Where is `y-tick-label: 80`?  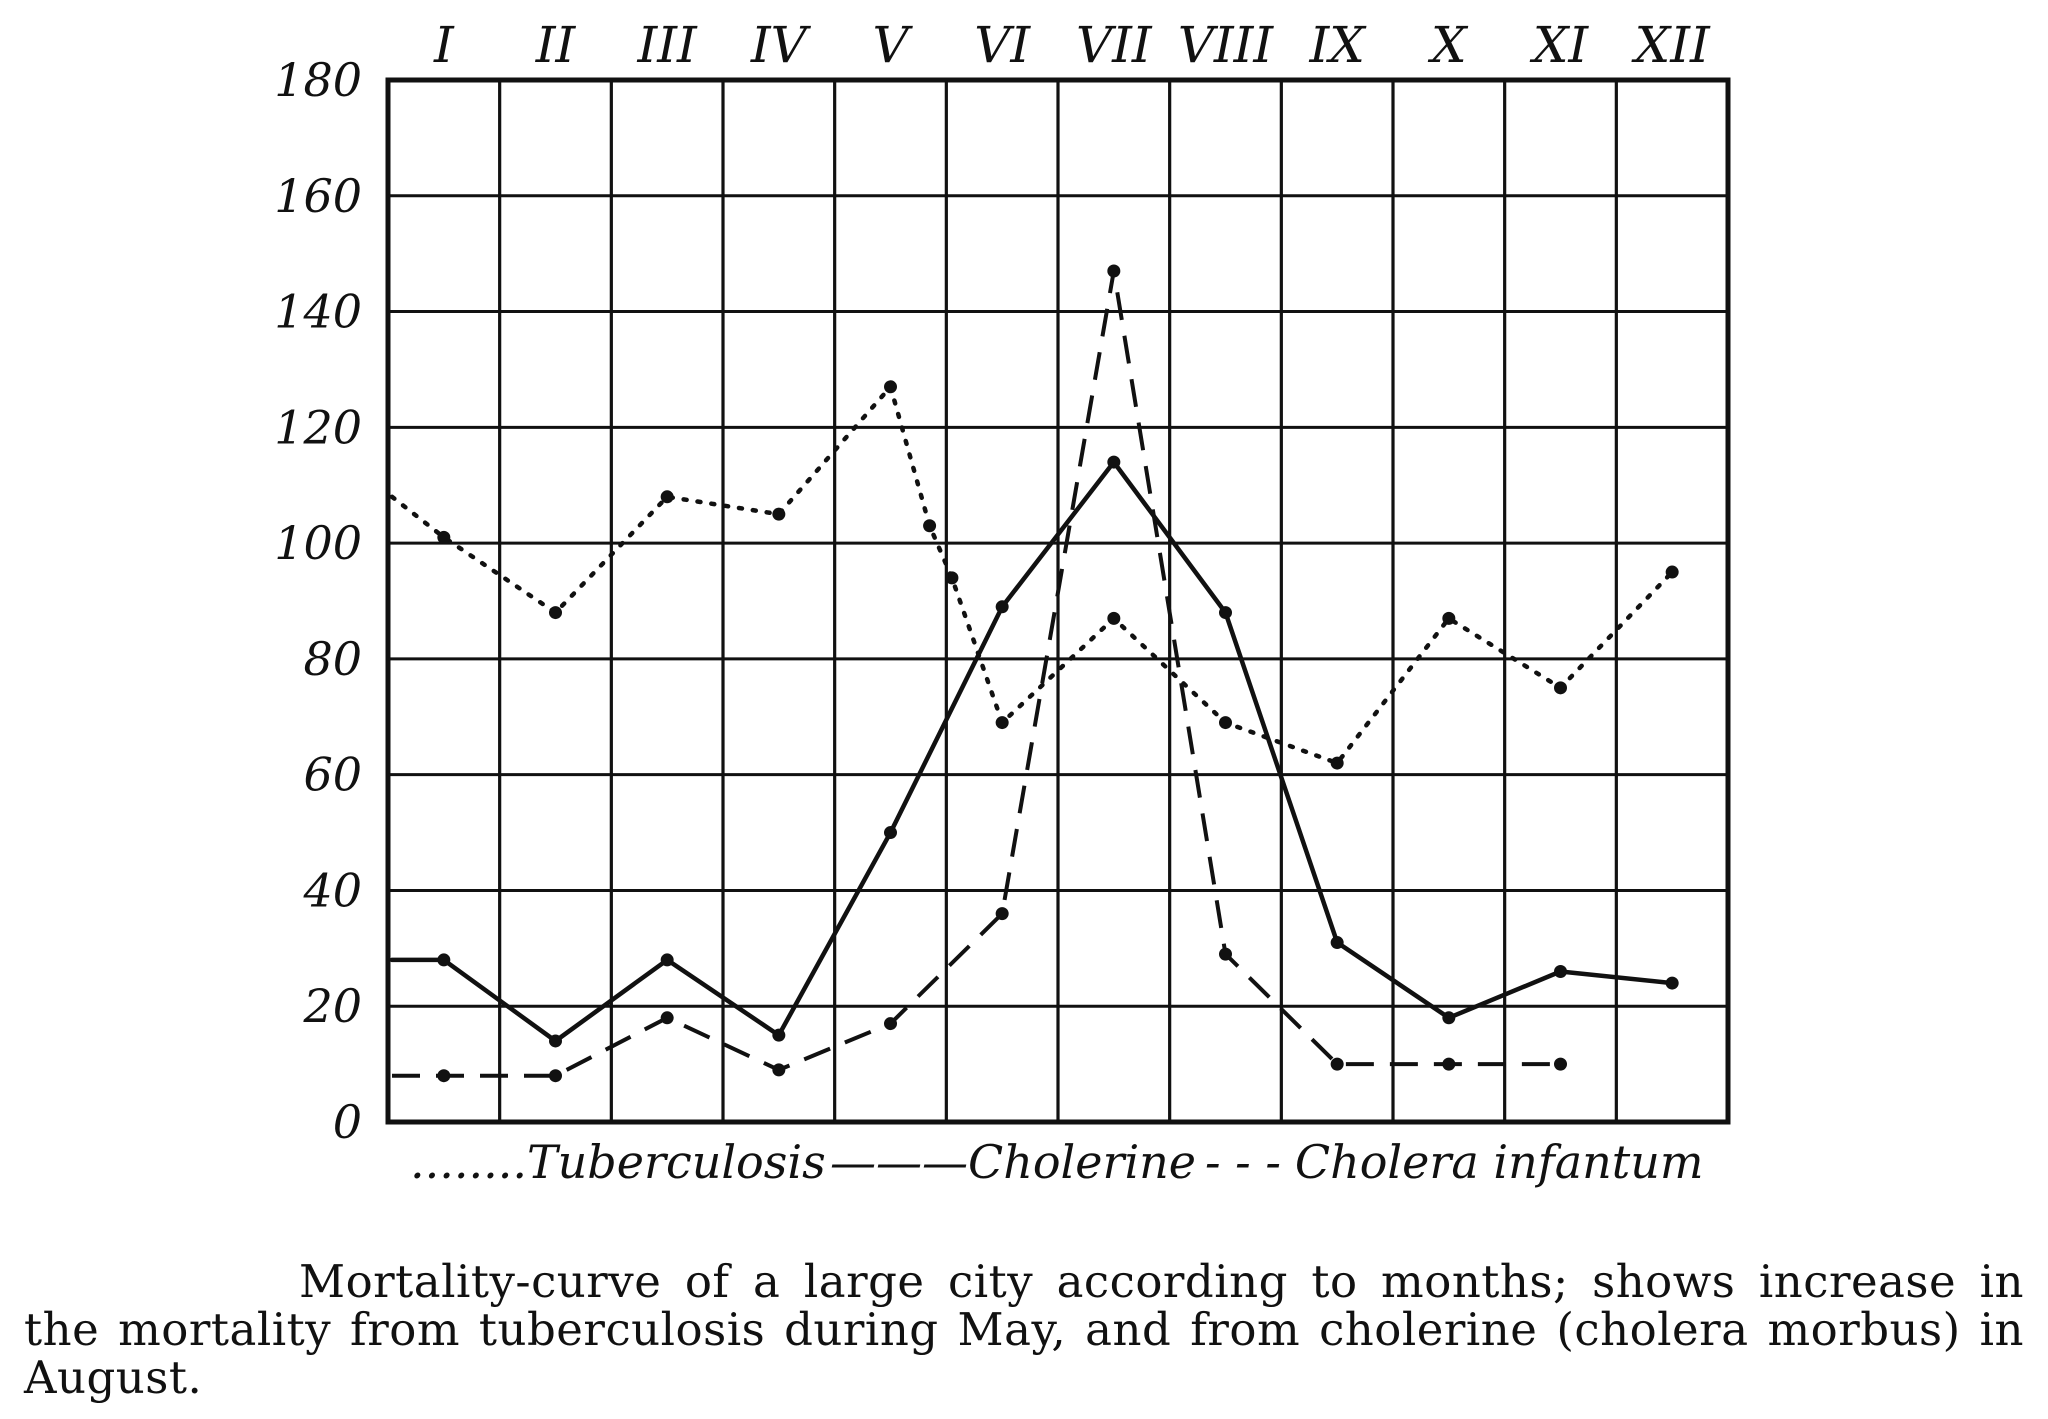 y-tick-label: 80 is located at coordinates (332, 659).